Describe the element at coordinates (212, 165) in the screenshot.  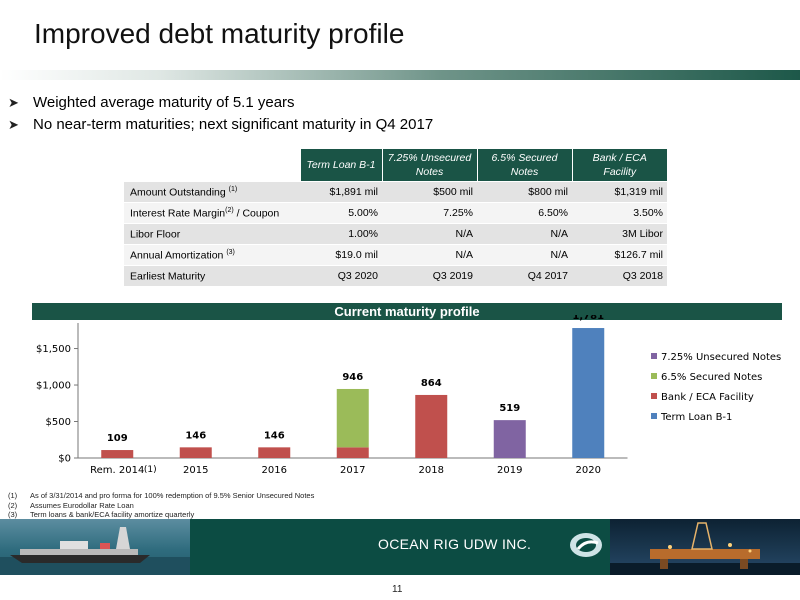
I see `table-header-blank` at that location.